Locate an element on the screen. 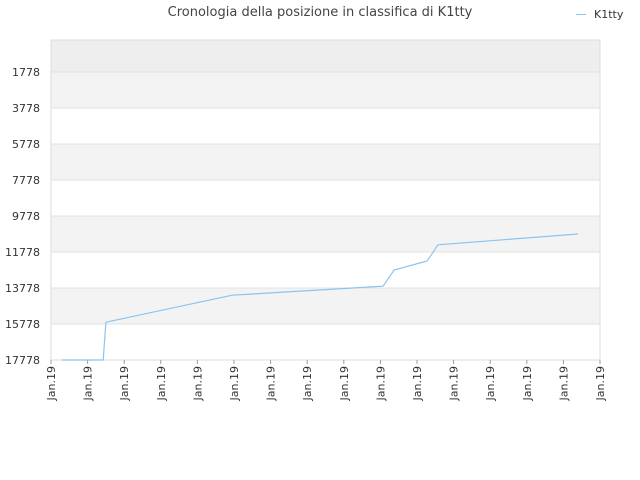 This screenshot has width=640, height=480. legend-swatch is located at coordinates (581, 14).